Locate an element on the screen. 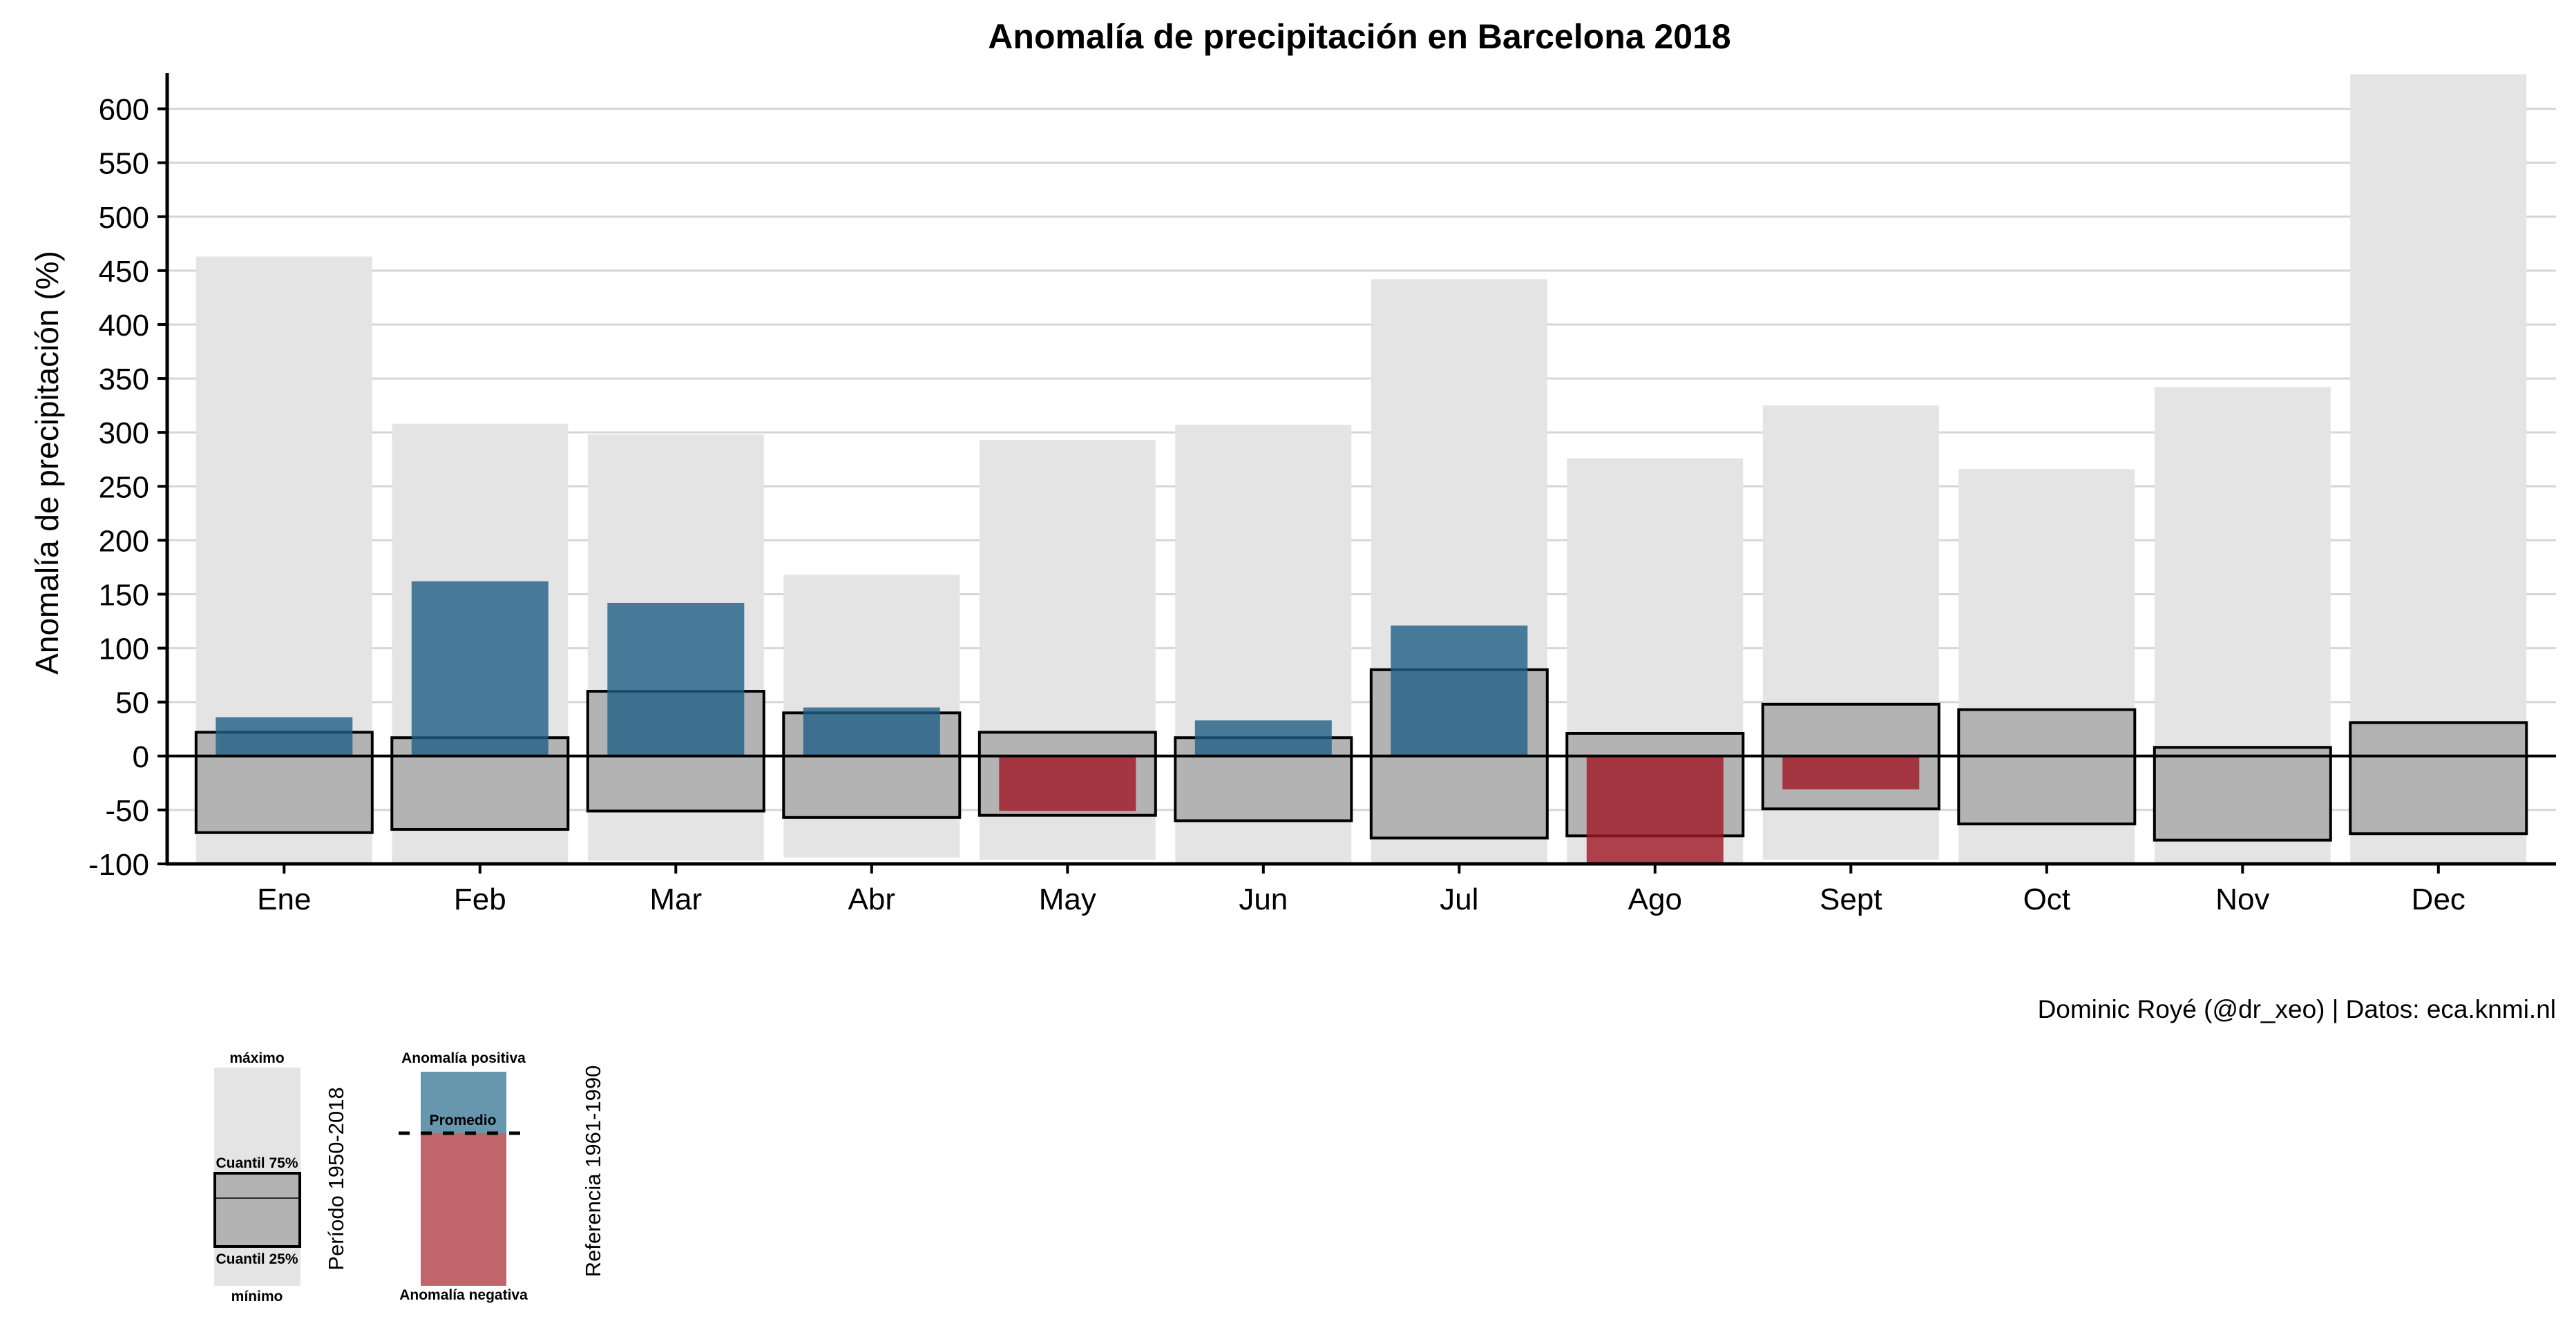 The height and width of the screenshot is (1330, 2576). y-axis-title: Anomalía de precipitación (%) is located at coordinates (47, 463).